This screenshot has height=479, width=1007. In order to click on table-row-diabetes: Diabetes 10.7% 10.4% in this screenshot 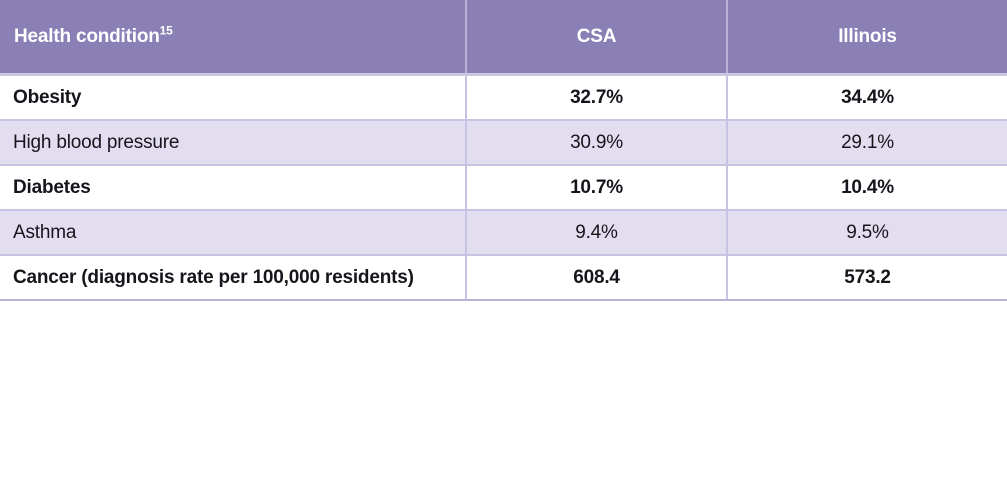, I will do `click(503, 188)`.